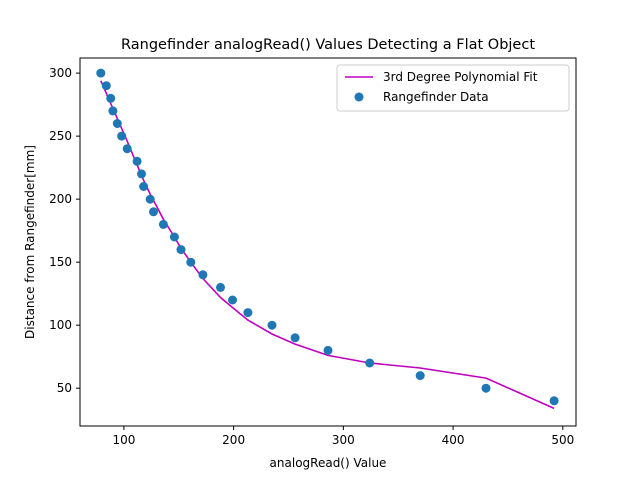  I want to click on x-tick-label: 300, so click(343, 440).